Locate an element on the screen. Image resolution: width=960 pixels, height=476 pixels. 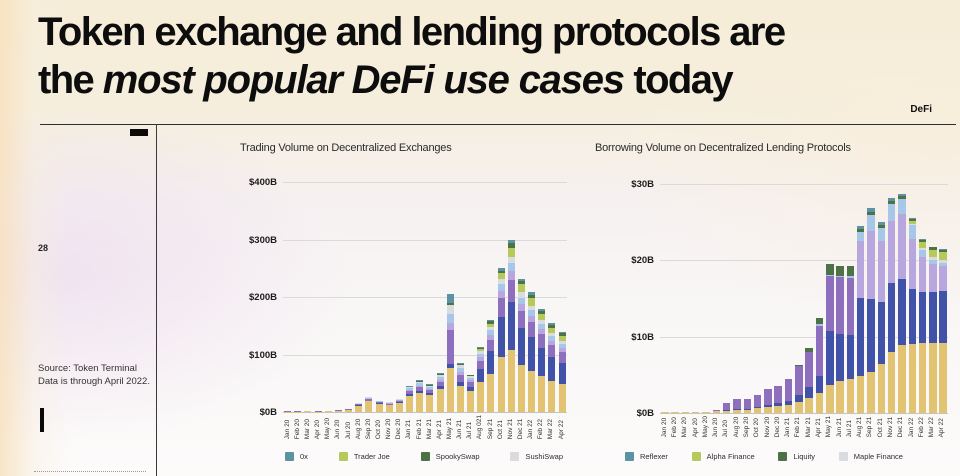
y-tick-label: $300B is located at coordinates (263, 240).